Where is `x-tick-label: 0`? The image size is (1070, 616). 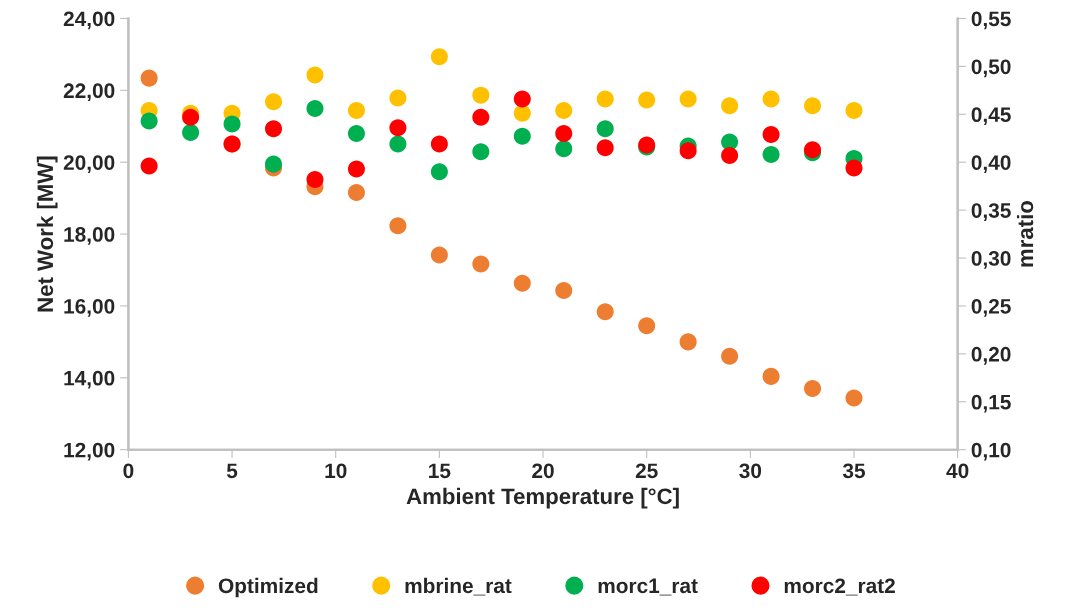 x-tick-label: 0 is located at coordinates (128, 471).